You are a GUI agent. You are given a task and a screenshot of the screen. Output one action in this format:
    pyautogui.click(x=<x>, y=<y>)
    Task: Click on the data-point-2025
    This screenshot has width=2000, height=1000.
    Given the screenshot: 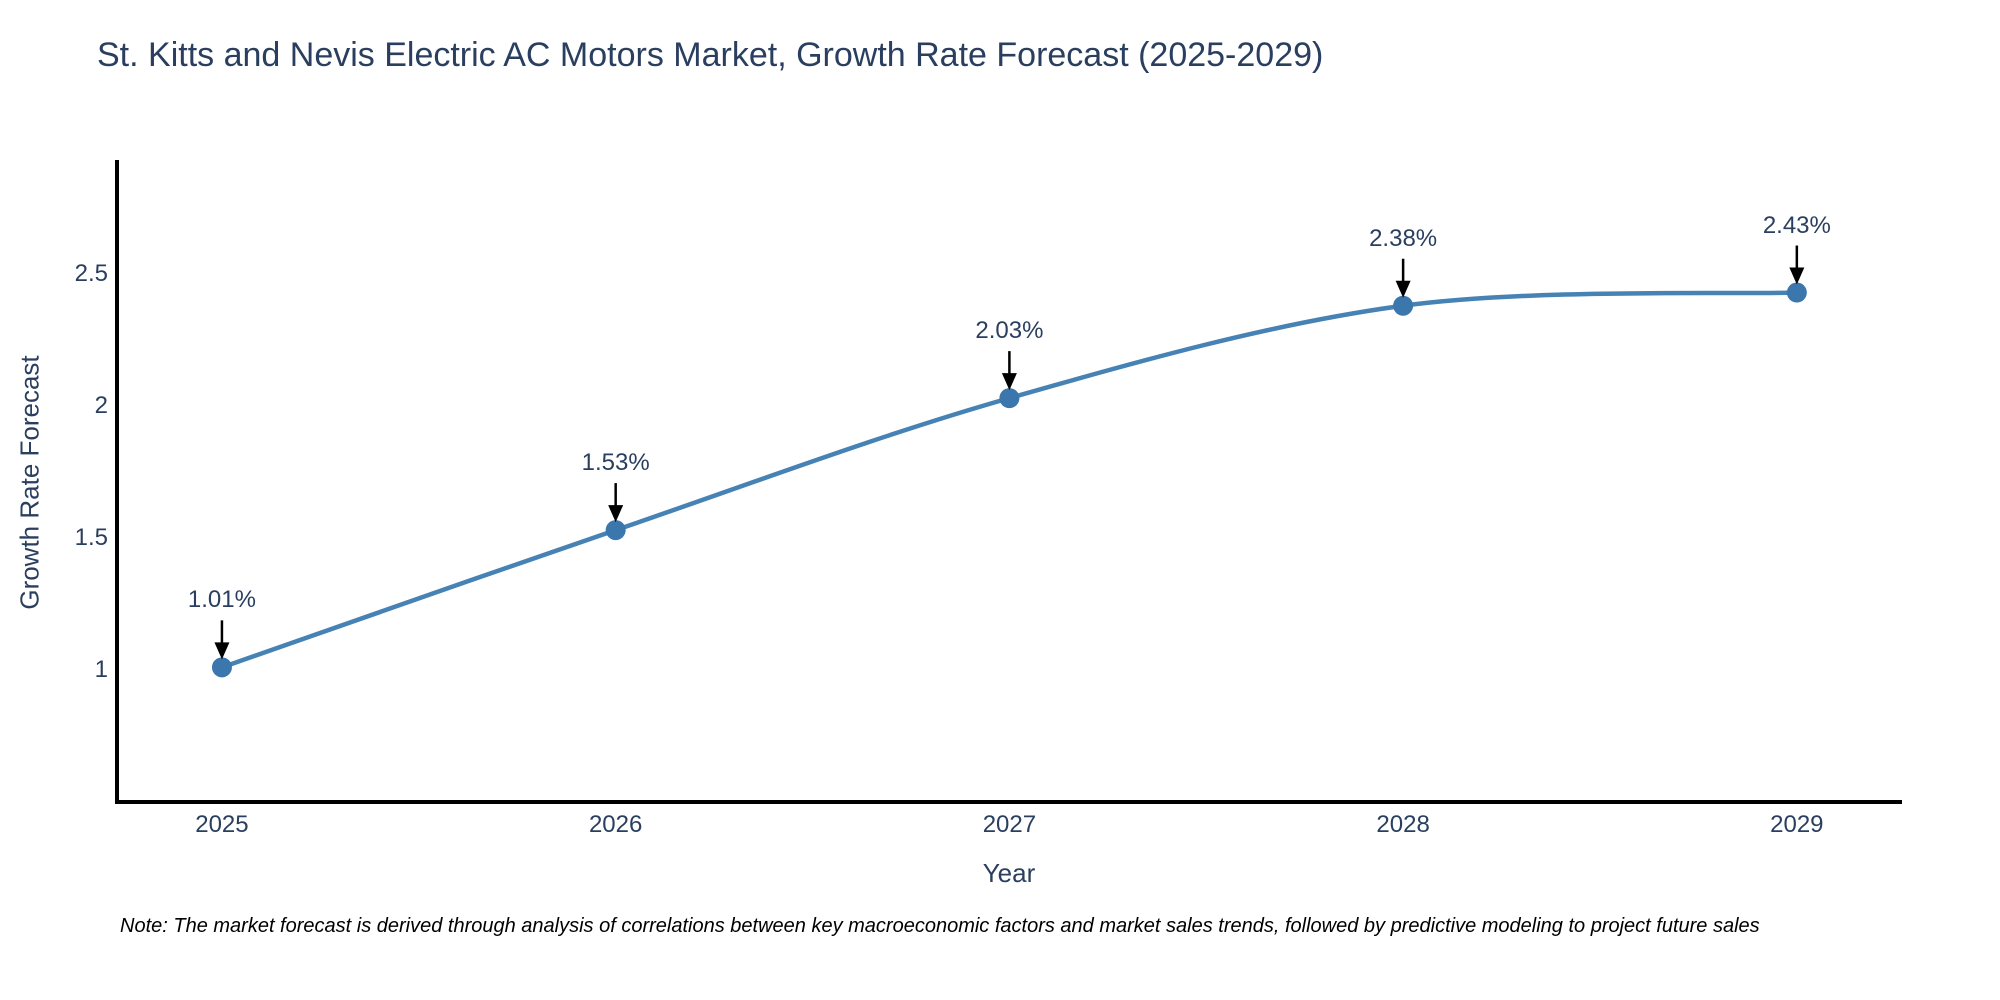 What is the action you would take?
    pyautogui.click(x=221, y=667)
    